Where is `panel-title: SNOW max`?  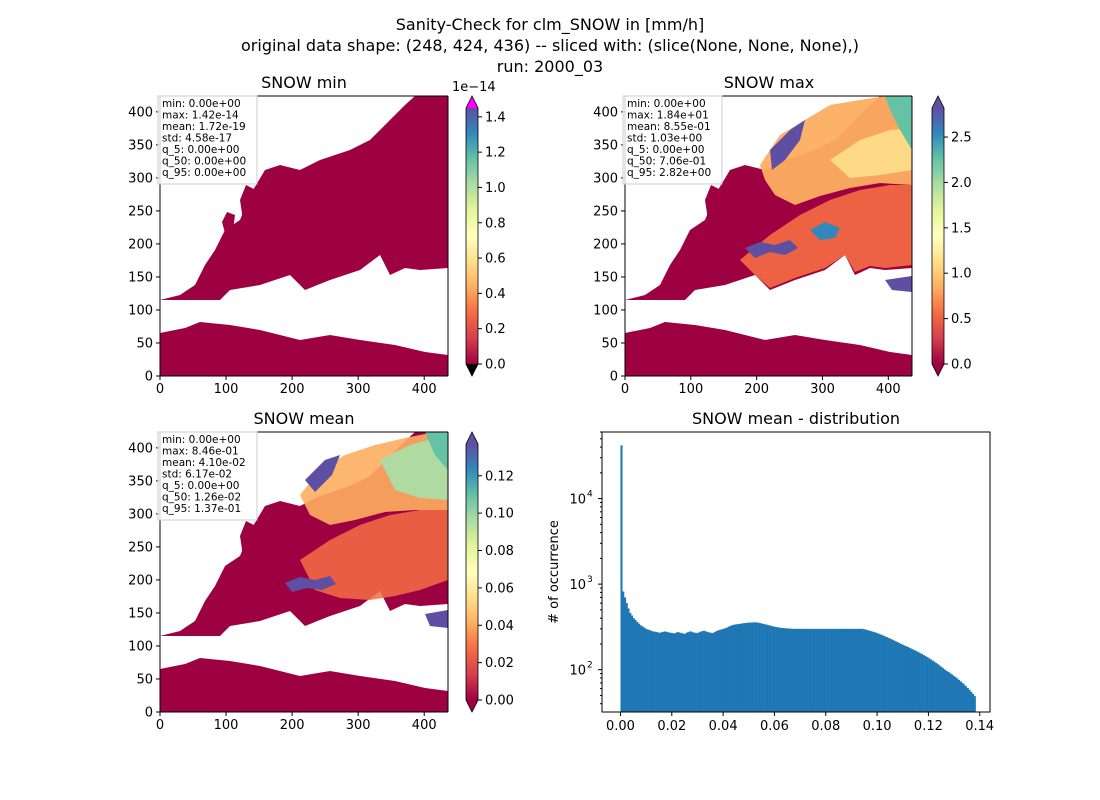 panel-title: SNOW max is located at coordinates (769, 82).